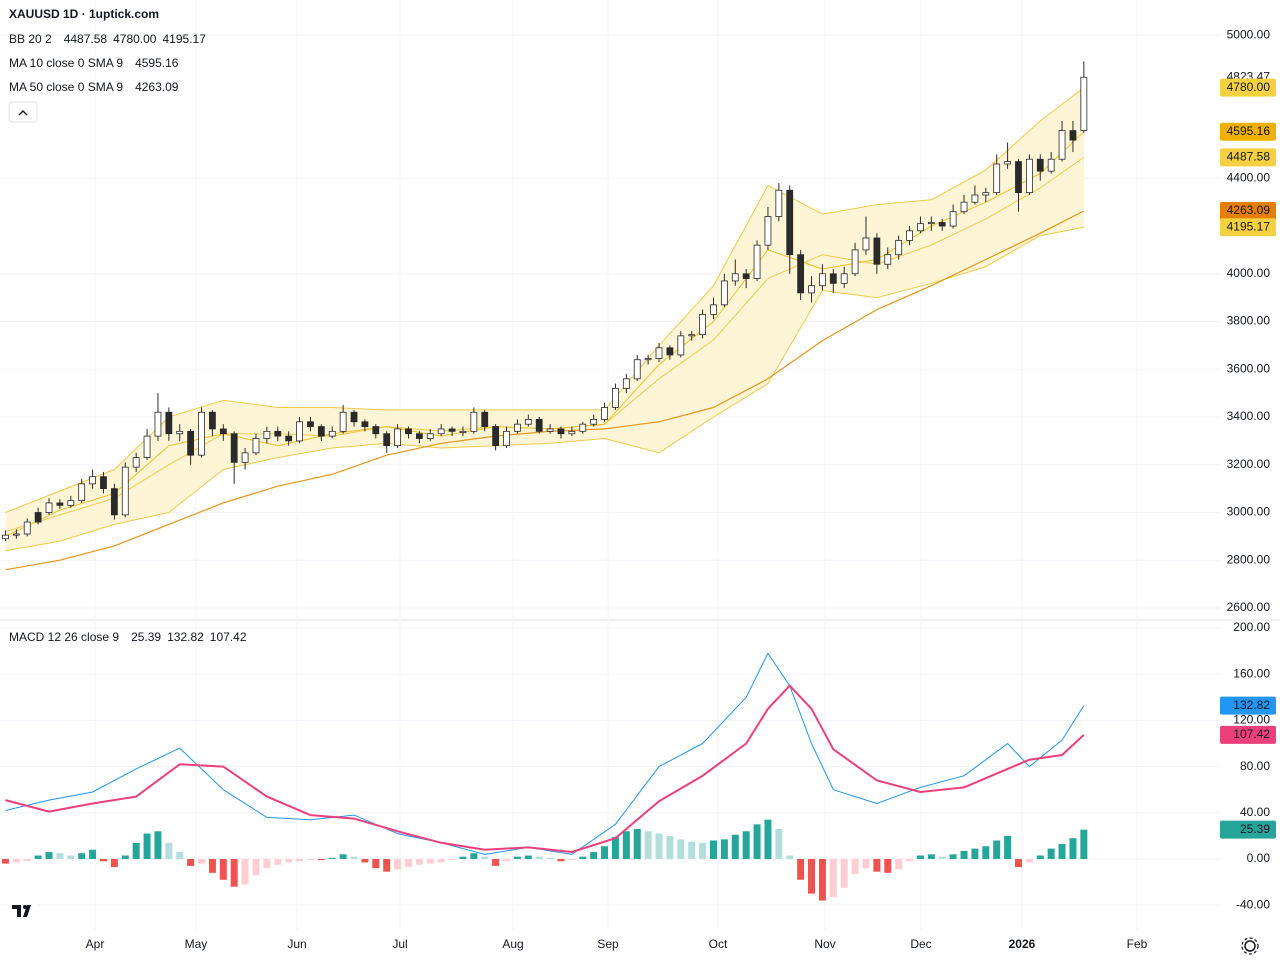 Image resolution: width=1280 pixels, height=960 pixels. Describe the element at coordinates (66, 63) in the screenshot. I see `legend-label: MA 10 close 0 SMA 9` at that location.